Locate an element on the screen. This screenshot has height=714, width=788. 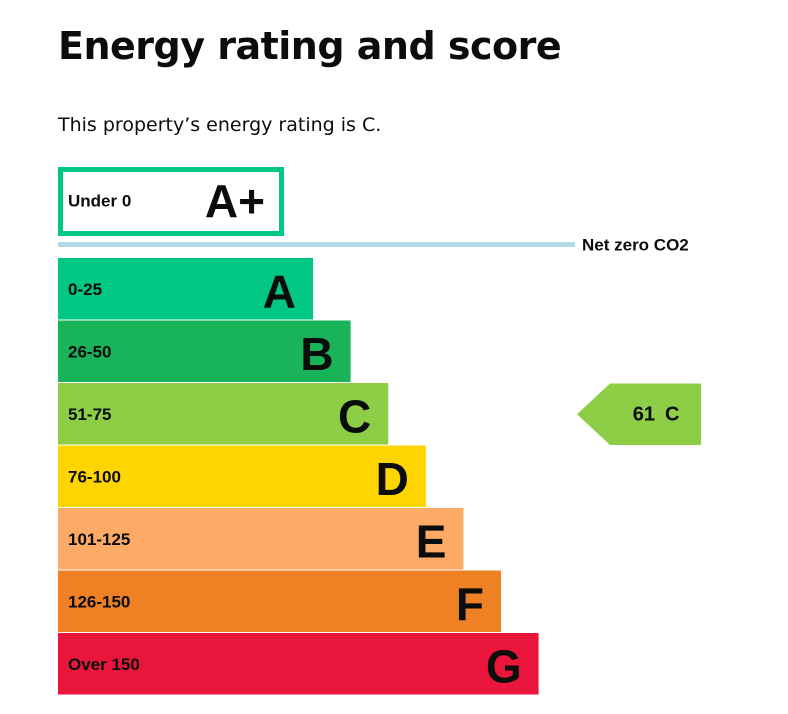
band-range-d: 76-100 is located at coordinates (94, 476).